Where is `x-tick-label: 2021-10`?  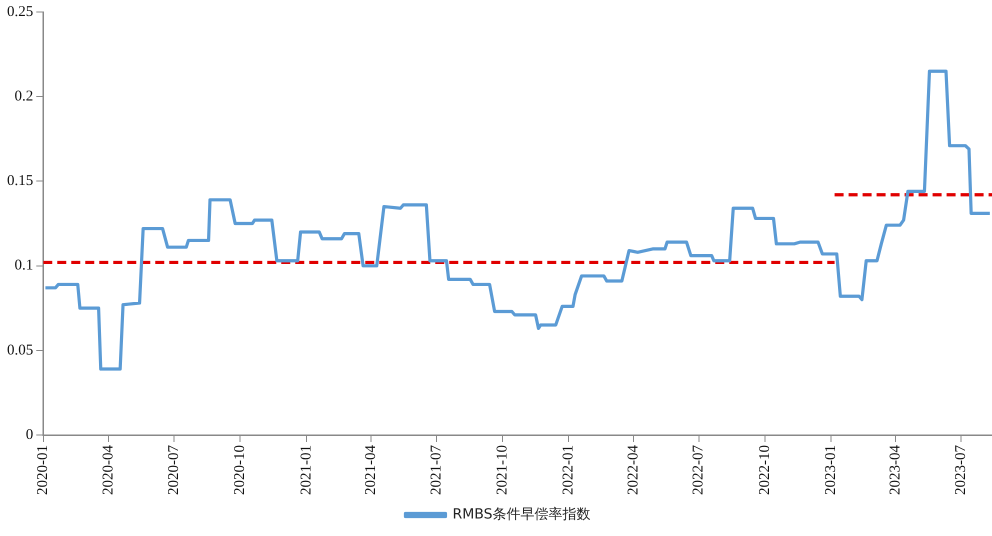 x-tick-label: 2021-10 is located at coordinates (502, 470).